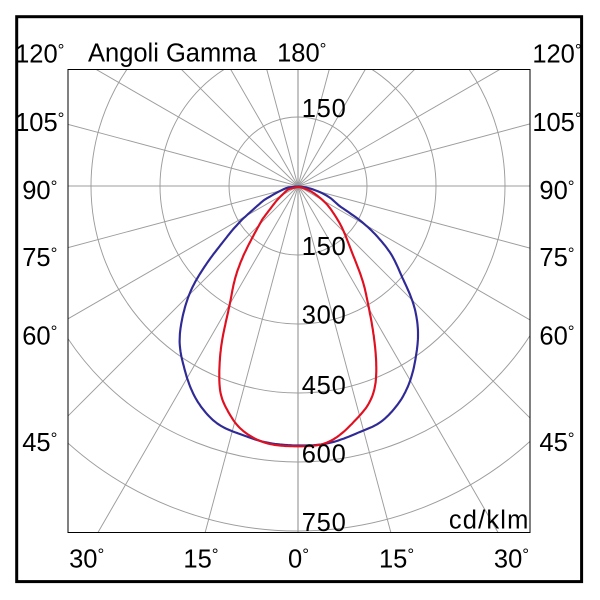 This screenshot has height=600, width=600. What do you see at coordinates (324, 316) in the screenshot?
I see `svg-text: 300` at bounding box center [324, 316].